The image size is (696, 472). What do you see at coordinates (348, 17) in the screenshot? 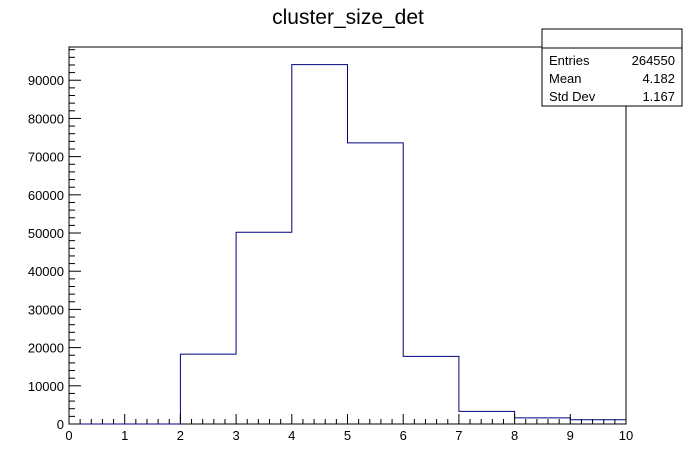
I see `chart-title: cluster_size_det` at bounding box center [348, 17].